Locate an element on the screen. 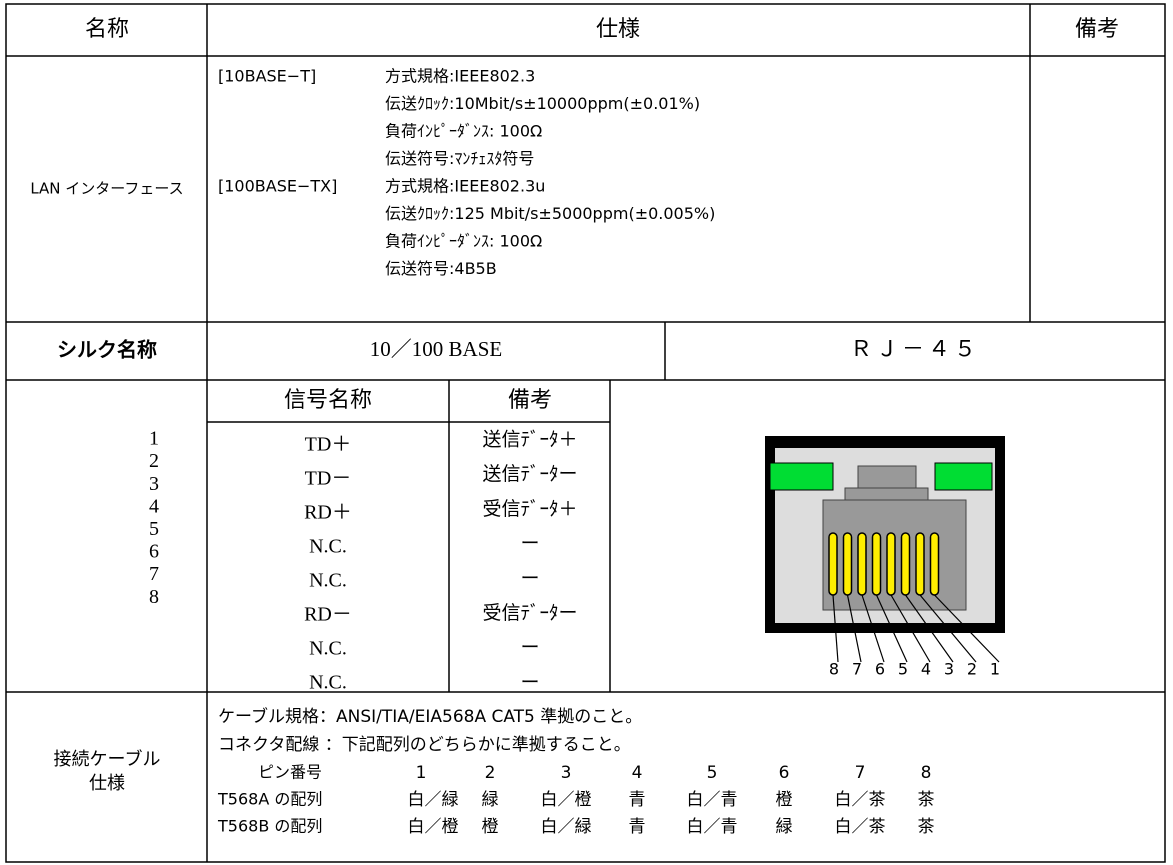  header-cell: 名称 is located at coordinates (107, 29).